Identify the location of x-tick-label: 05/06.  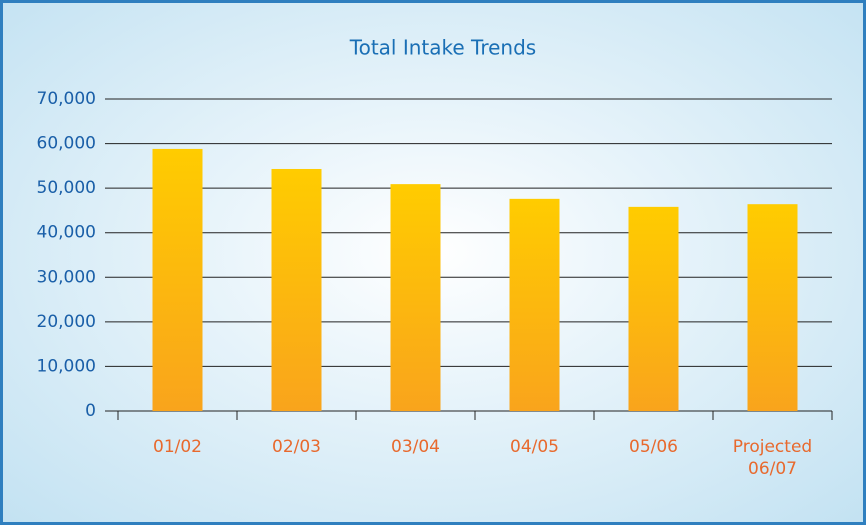
(653, 447).